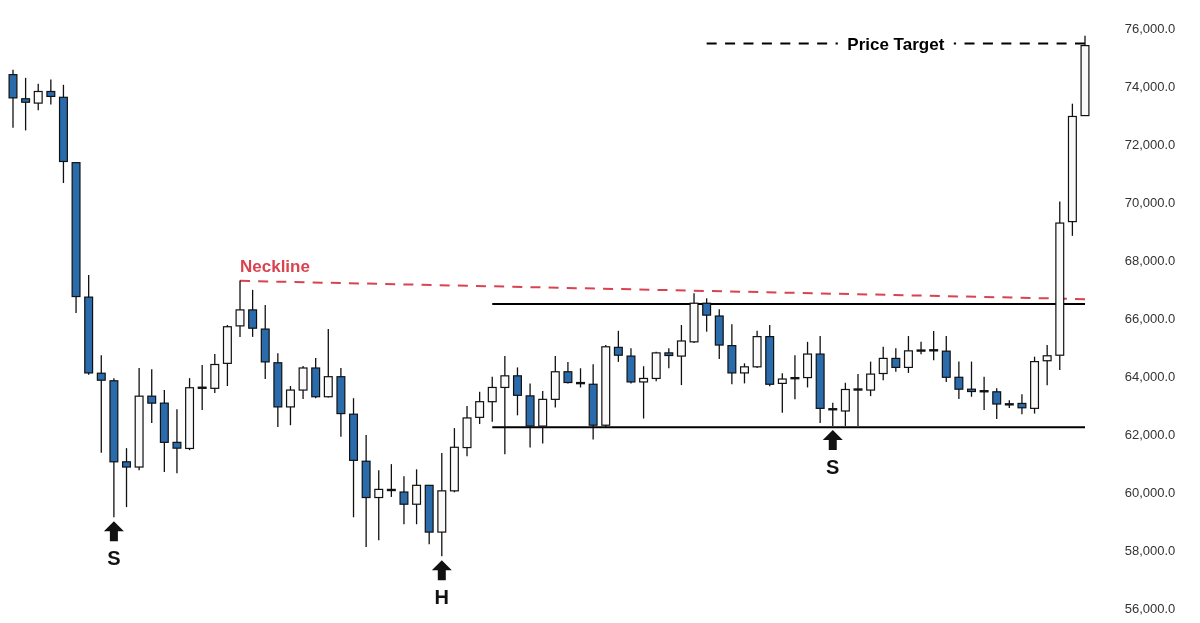  I want to click on series-label: Neckline, so click(275, 266).